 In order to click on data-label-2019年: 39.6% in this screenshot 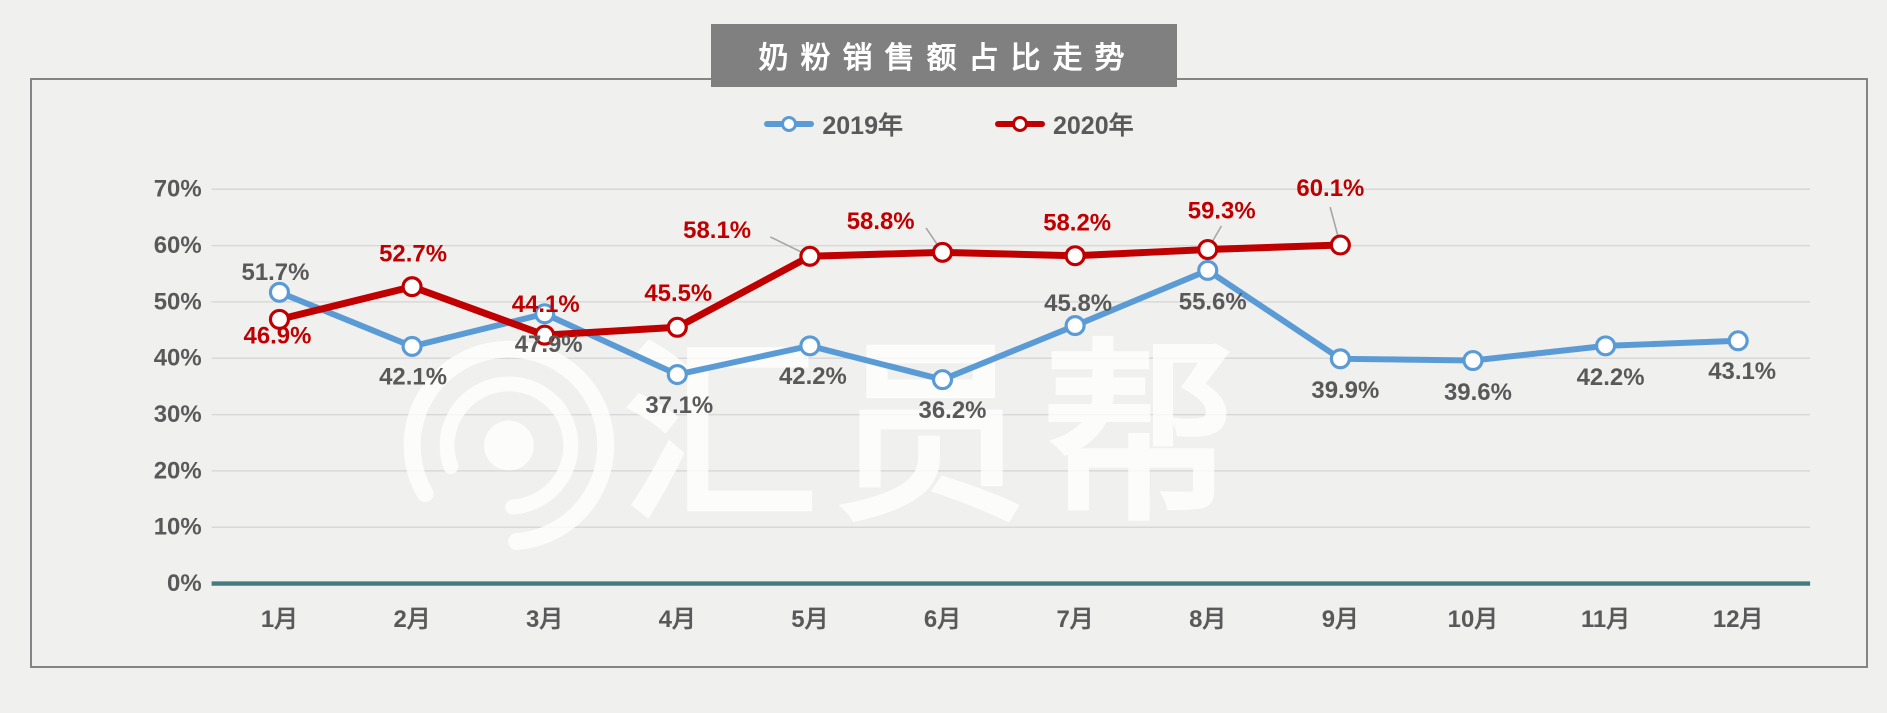, I will do `click(1478, 392)`.